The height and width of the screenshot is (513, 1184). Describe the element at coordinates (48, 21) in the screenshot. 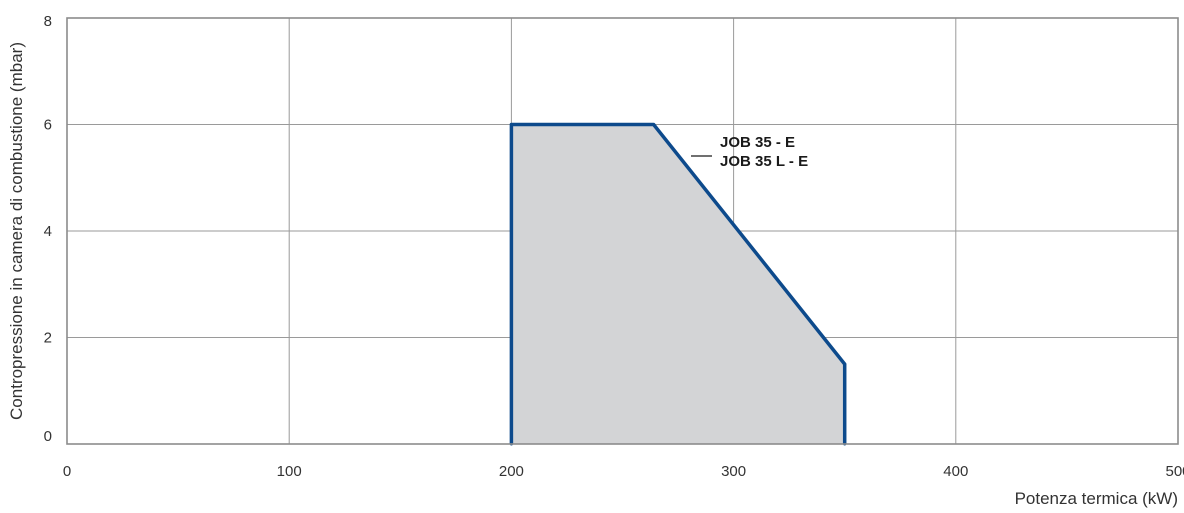

I see `y-tick-label: 8` at that location.